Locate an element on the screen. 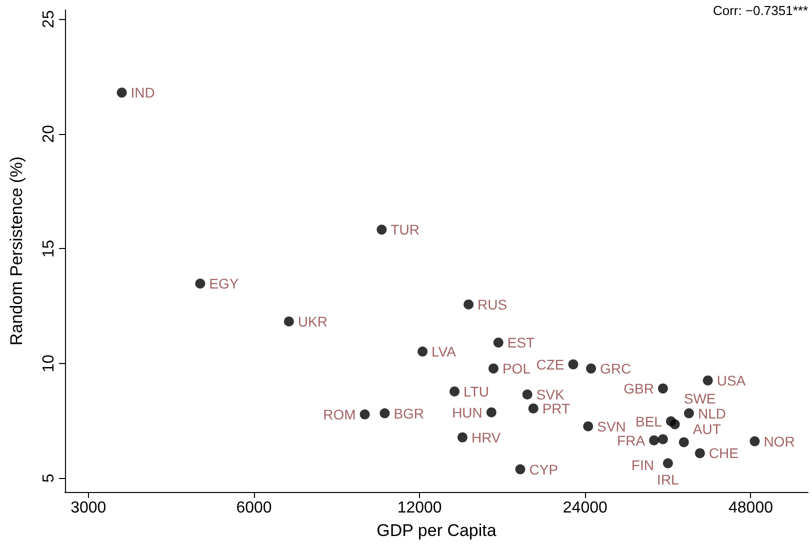 The image size is (812, 553). data-label: EGY is located at coordinates (224, 284).